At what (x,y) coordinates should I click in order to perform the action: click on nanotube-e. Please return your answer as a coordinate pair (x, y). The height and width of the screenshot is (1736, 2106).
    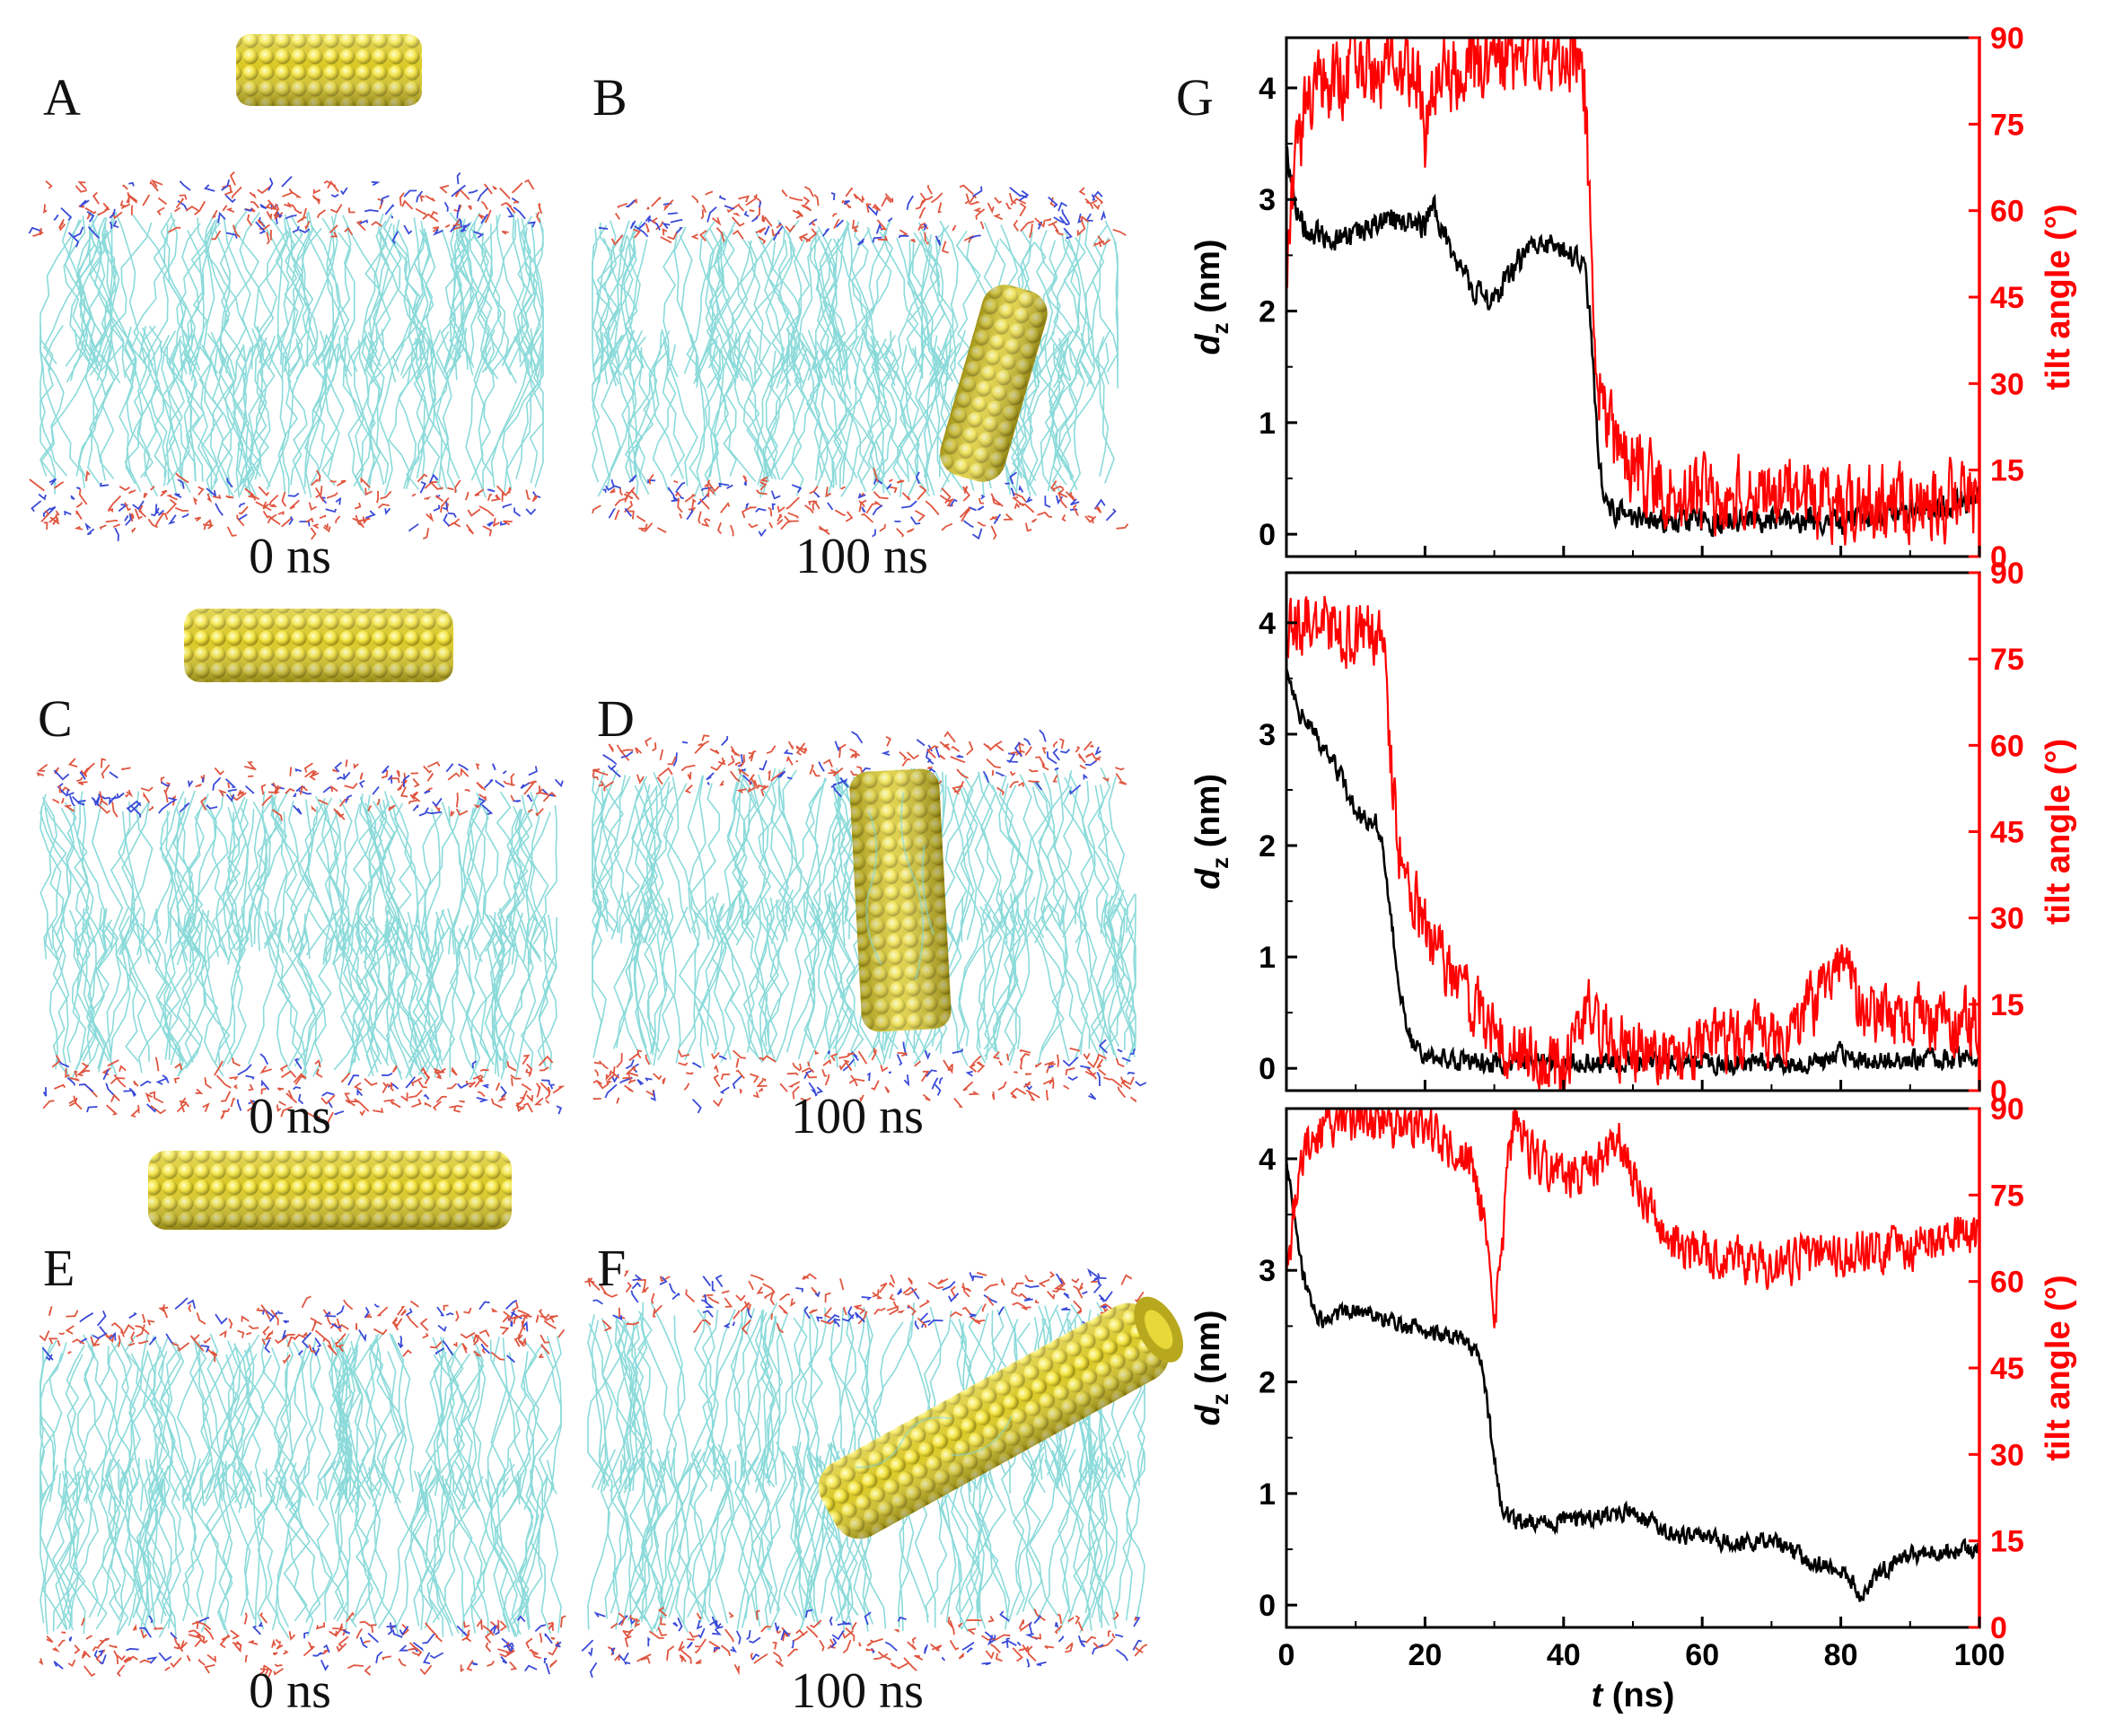
    Looking at the image, I should click on (330, 1190).